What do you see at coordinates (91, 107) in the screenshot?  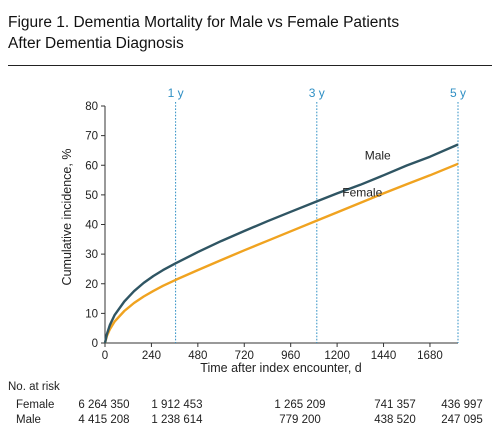 I see `y-tick-label: 80` at bounding box center [91, 107].